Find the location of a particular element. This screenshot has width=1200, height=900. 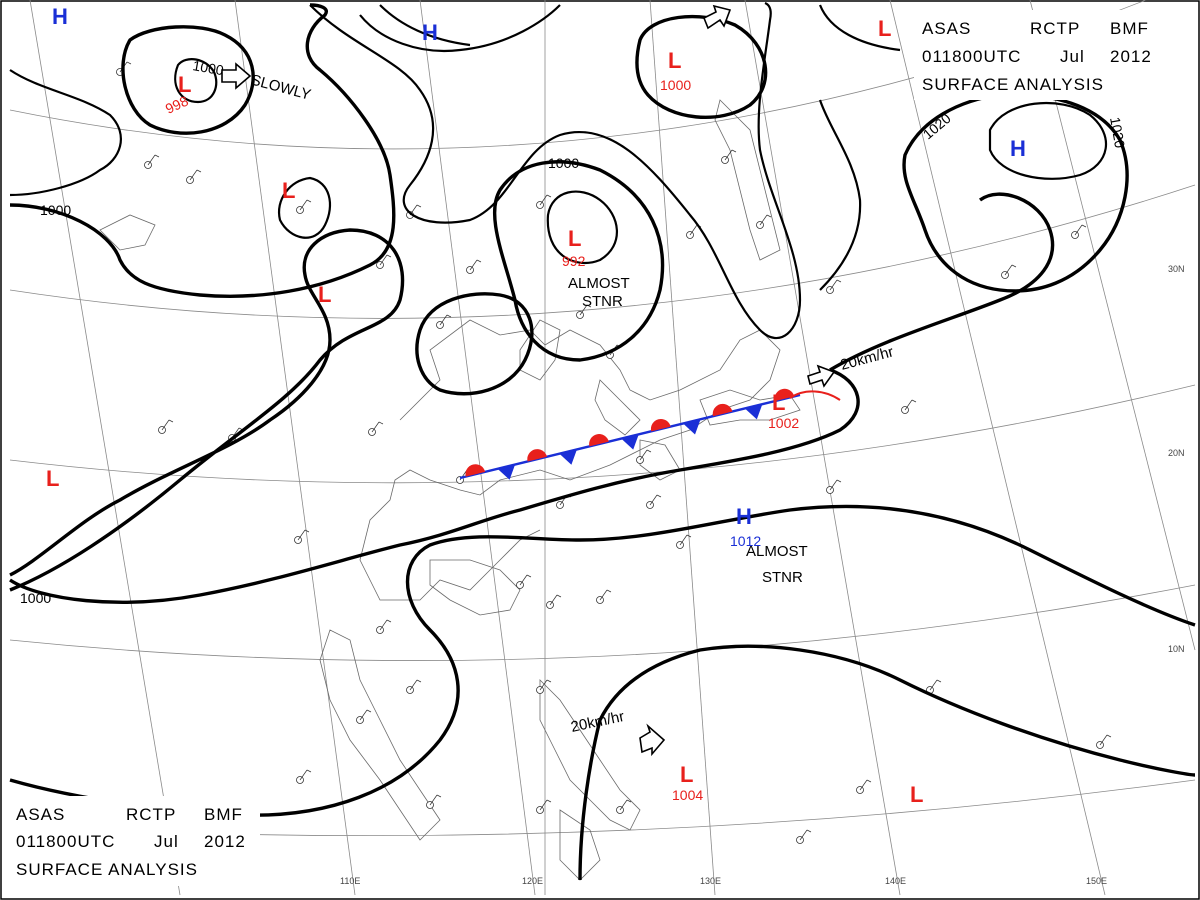

isobar-label: 1020 is located at coordinates (1117, 133).